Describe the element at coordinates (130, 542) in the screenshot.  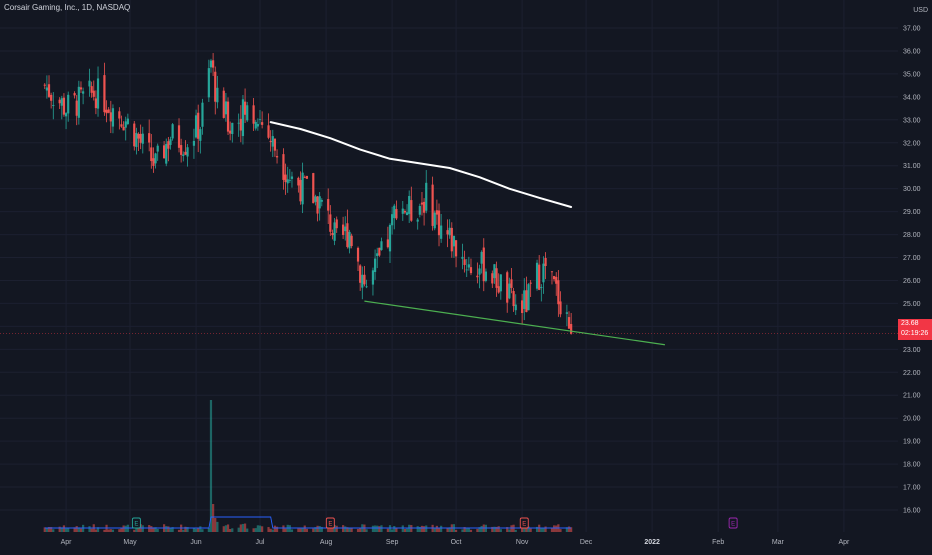
I see `time-tick-label: May` at that location.